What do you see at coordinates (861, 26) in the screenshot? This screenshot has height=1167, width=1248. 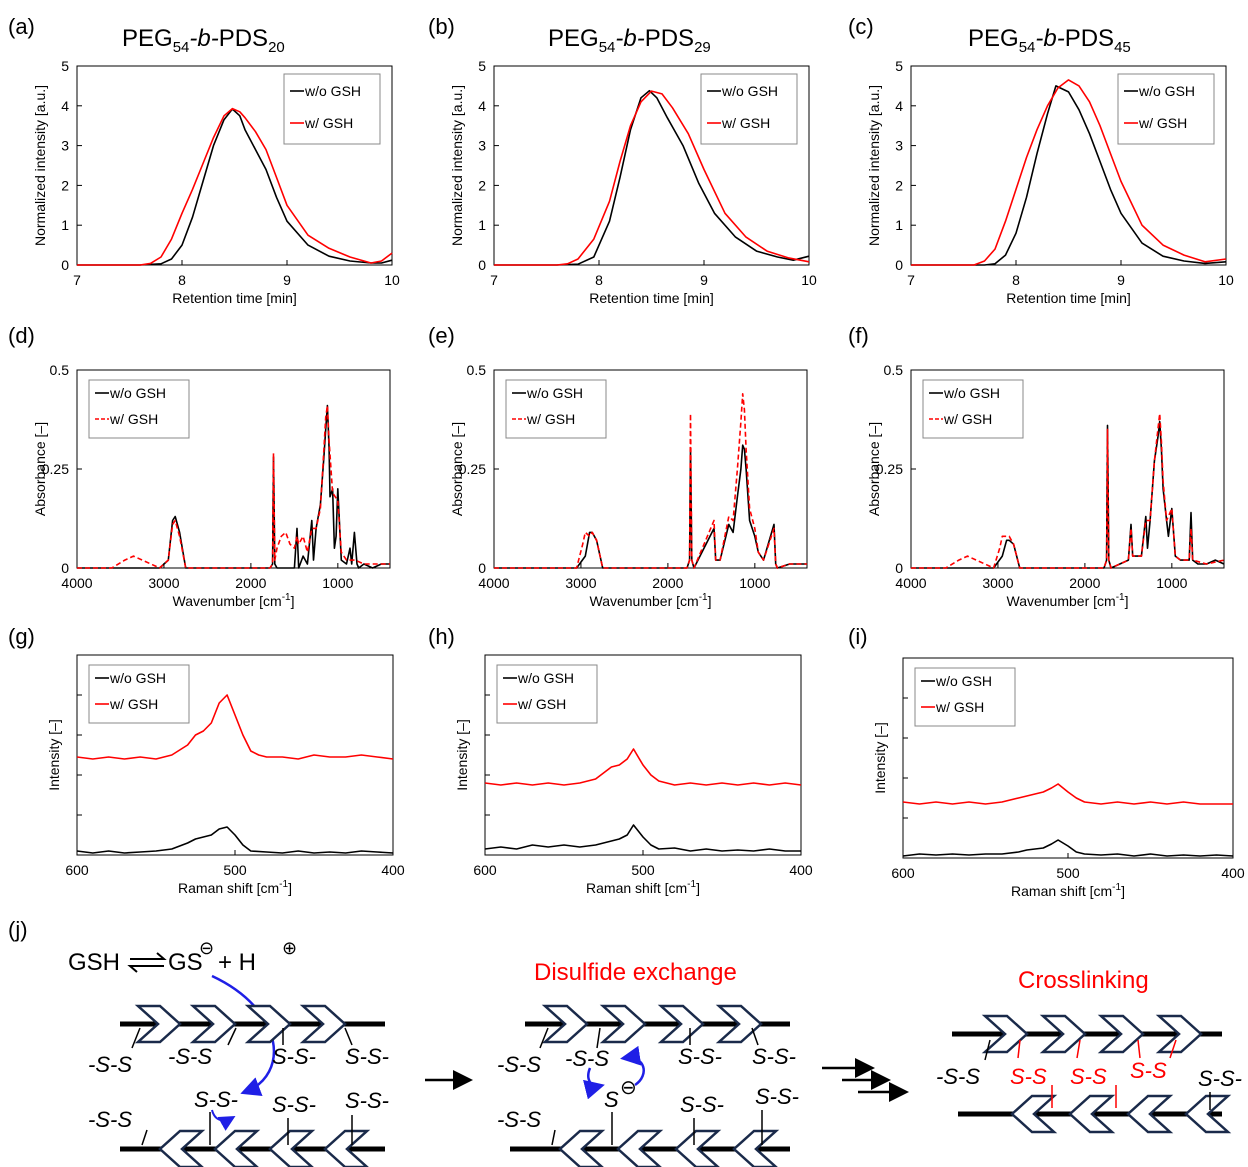 I see `panel-letter-c: (c)` at bounding box center [861, 26].